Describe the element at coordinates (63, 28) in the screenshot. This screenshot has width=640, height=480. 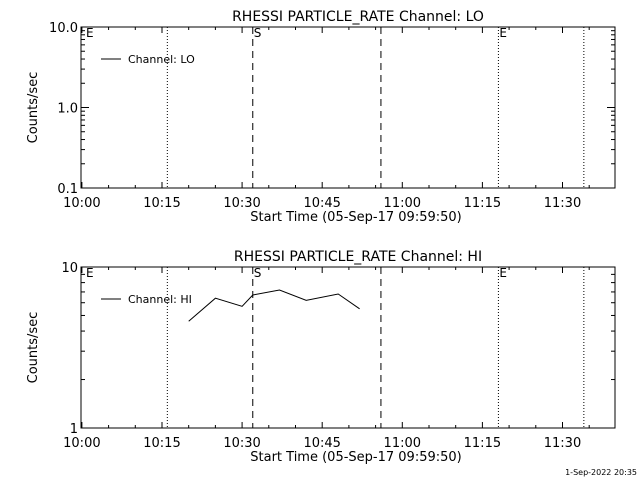
I see `y-tick-label: 10.0` at that location.